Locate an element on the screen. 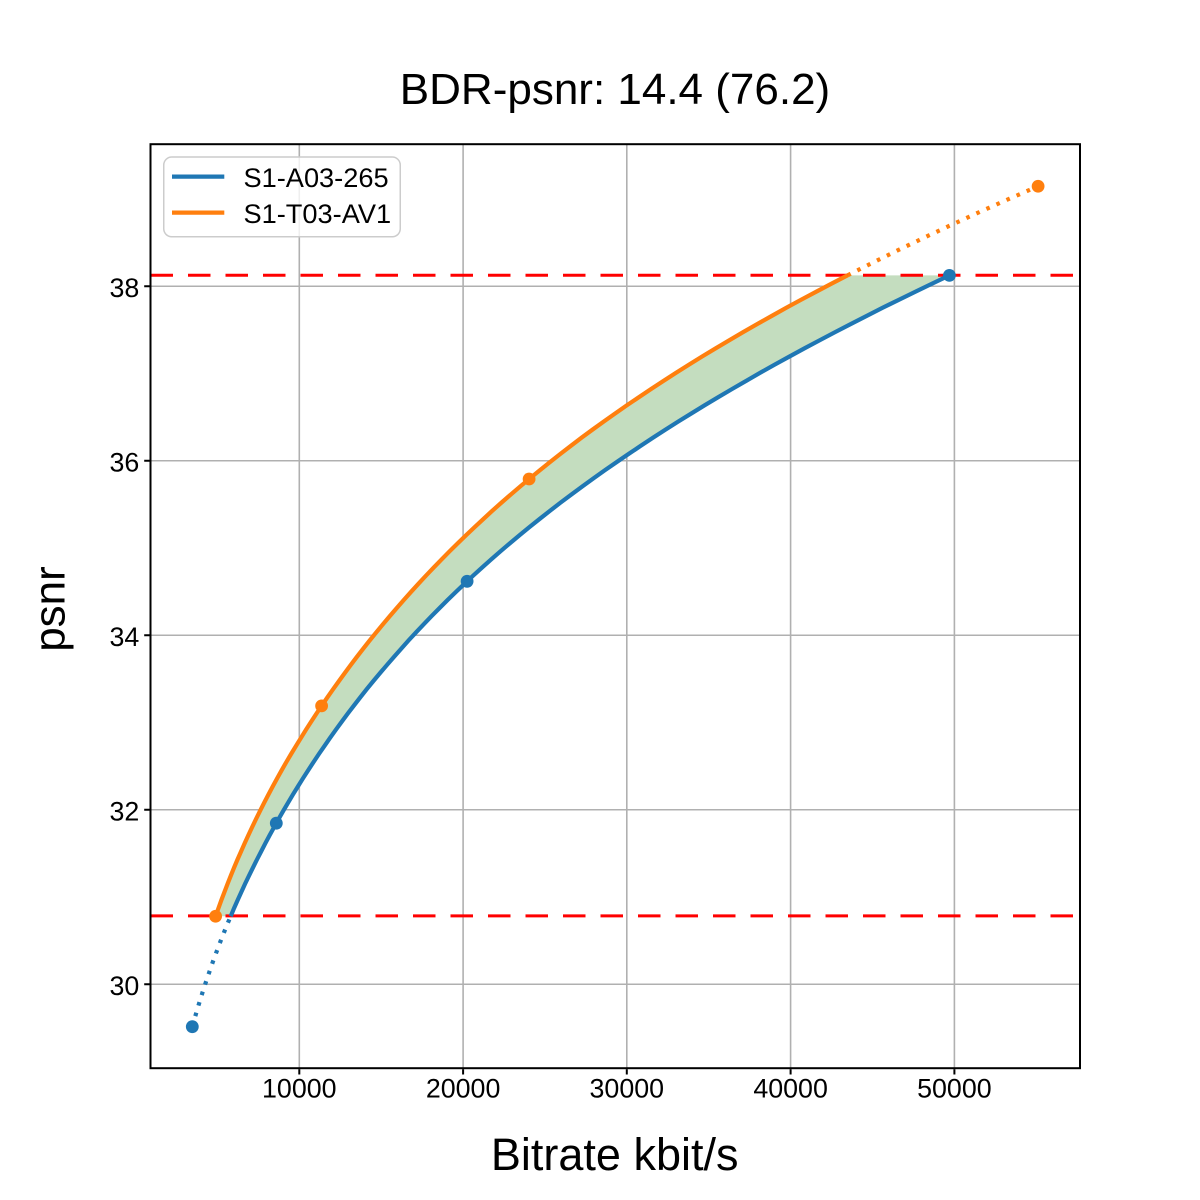 Image resolution: width=1200 pixels, height=1200 pixels. svg-text: 30000 is located at coordinates (627, 1089).